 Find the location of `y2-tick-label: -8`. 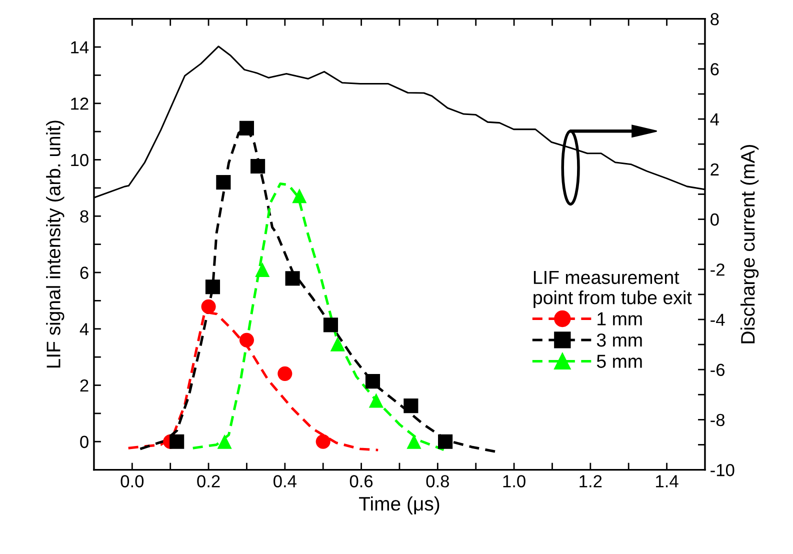

y2-tick-label: -8 is located at coordinates (717, 420).